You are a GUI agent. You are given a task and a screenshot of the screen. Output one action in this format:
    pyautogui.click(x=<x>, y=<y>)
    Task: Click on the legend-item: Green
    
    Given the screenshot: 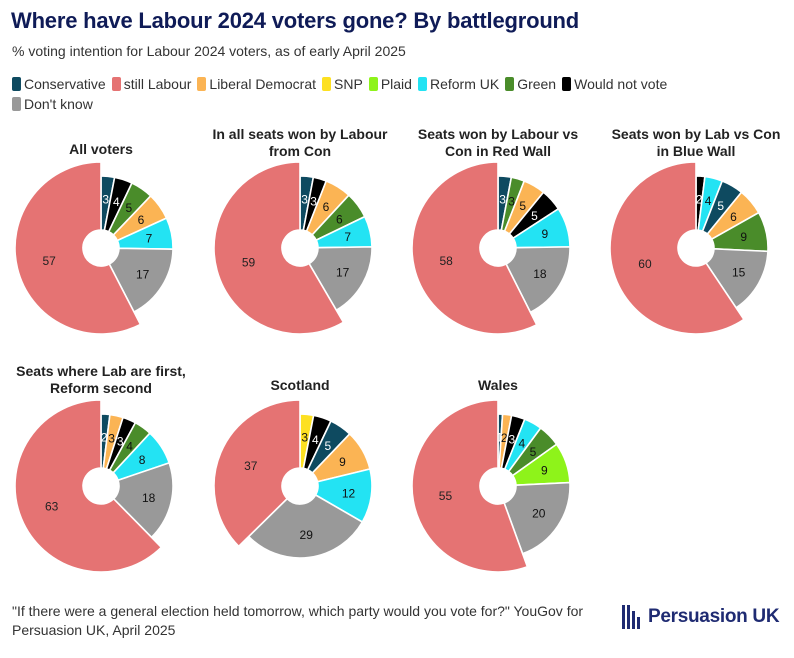 What is the action you would take?
    pyautogui.click(x=530, y=84)
    